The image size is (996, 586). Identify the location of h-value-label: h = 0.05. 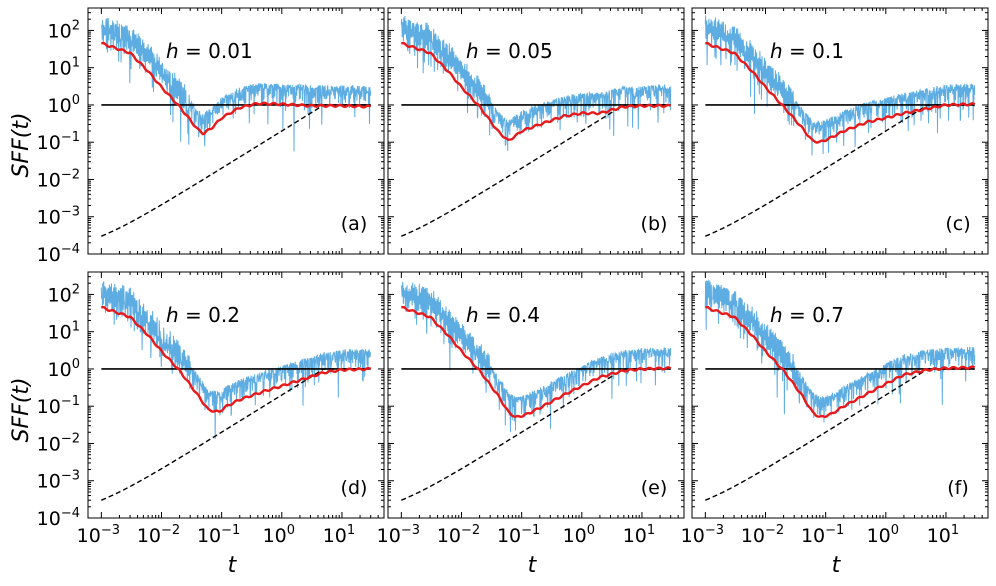
(509, 51).